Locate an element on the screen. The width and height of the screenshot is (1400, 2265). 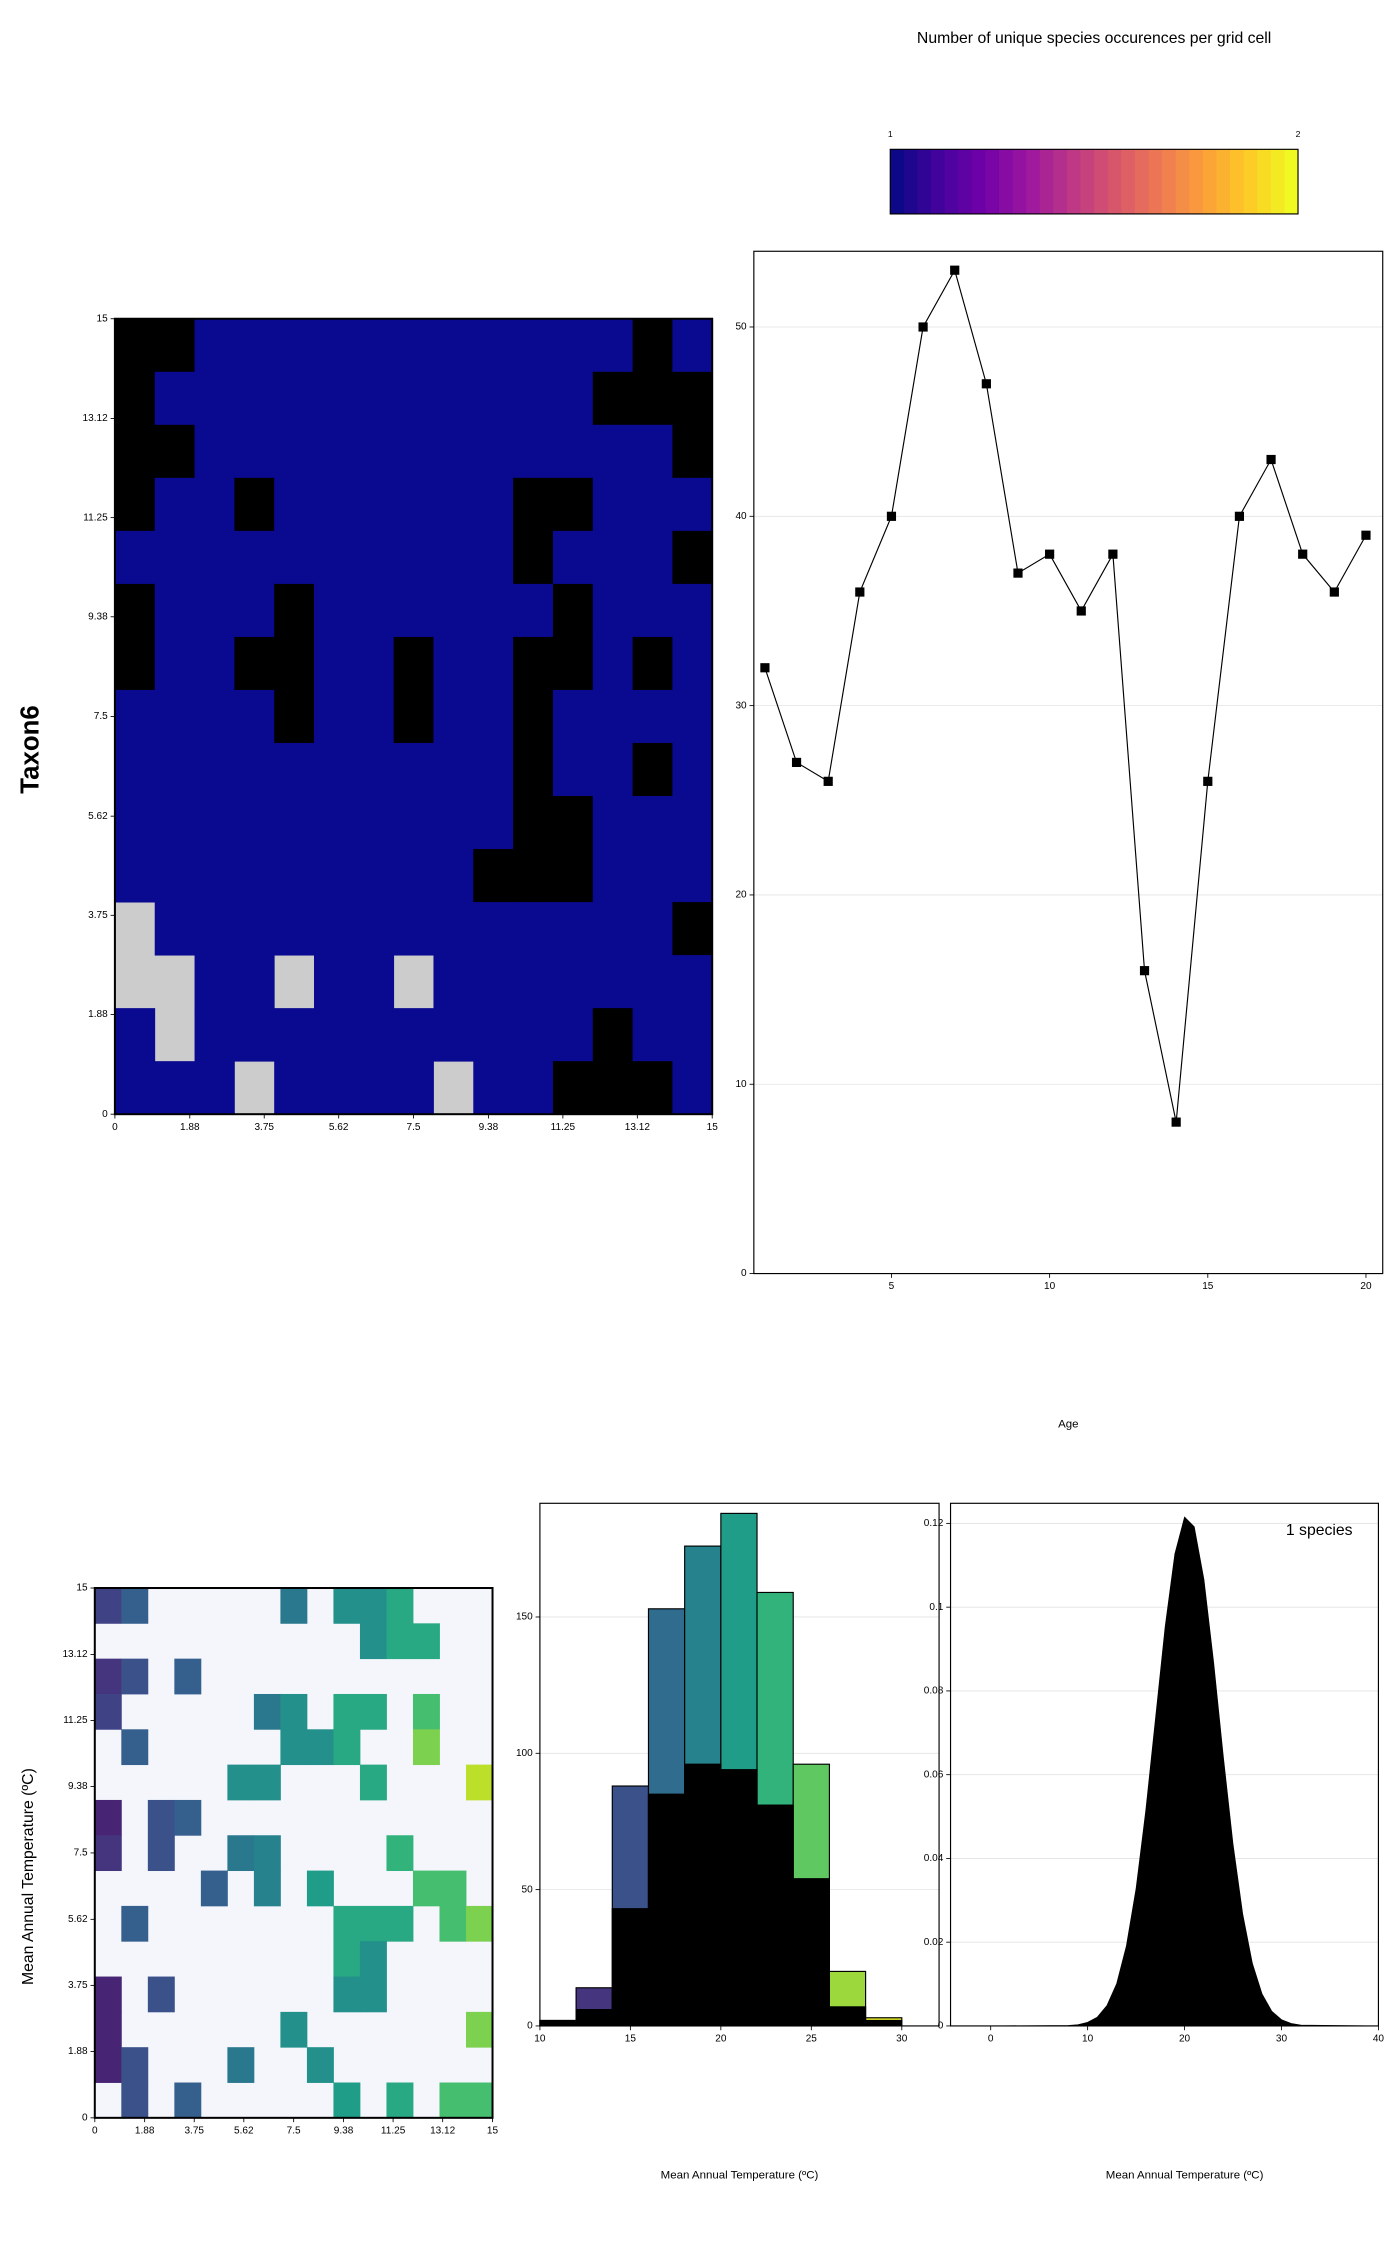
plot-frame is located at coordinates (1164, 1764).